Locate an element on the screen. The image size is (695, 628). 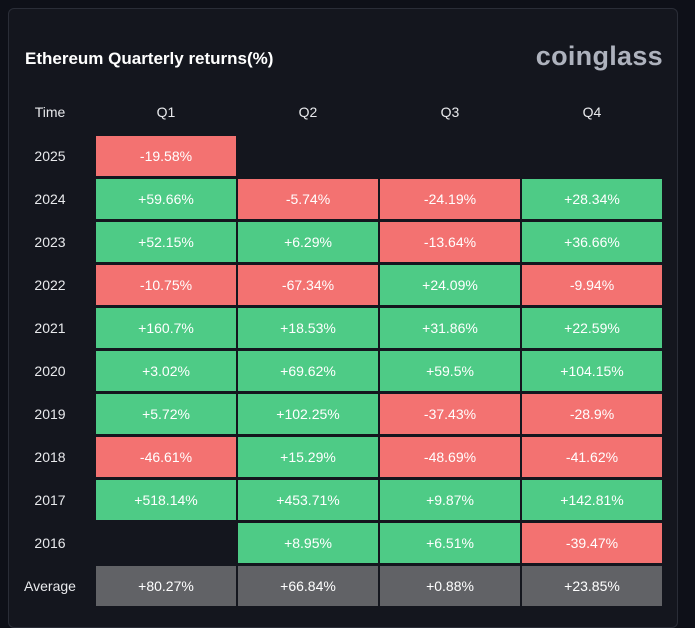
header-q4: Q4 is located at coordinates (592, 112).